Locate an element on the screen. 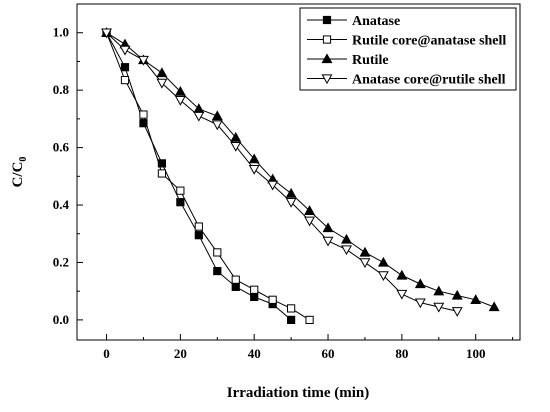  legend-entry: Anatase is located at coordinates (353, 21).